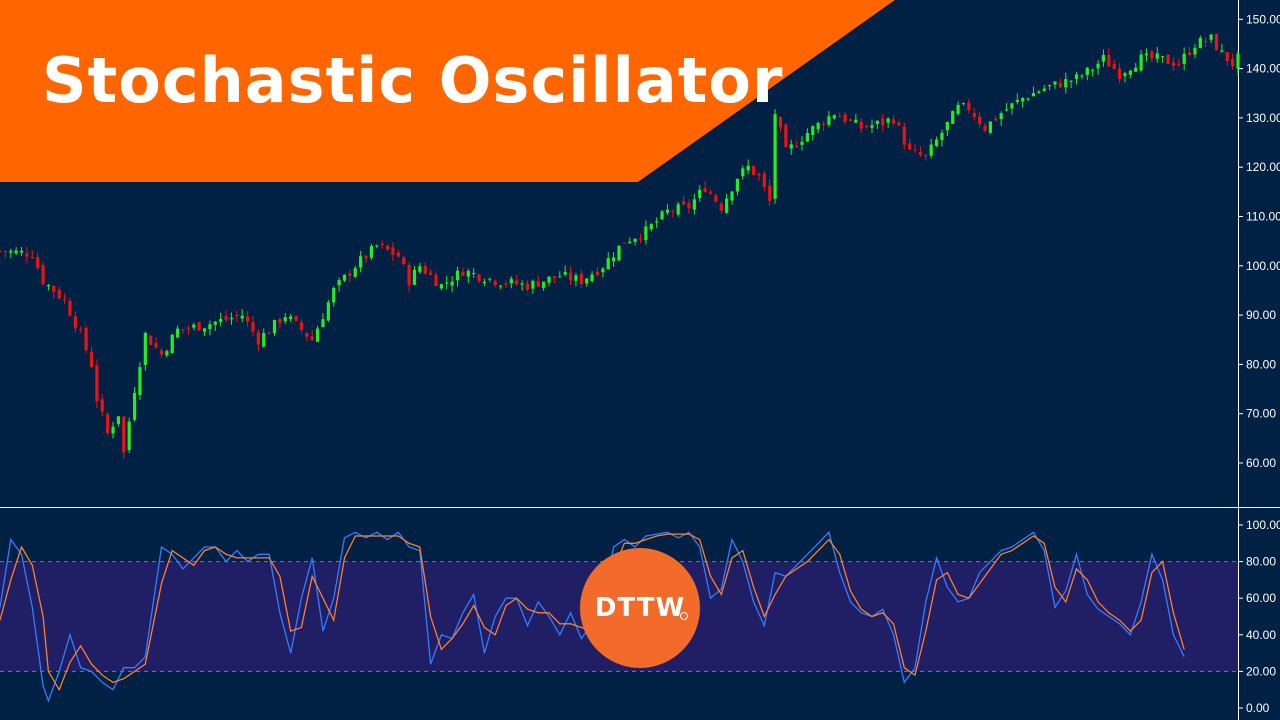  Describe the element at coordinates (413, 80) in the screenshot. I see `page-title: Stochastic Oscillator` at that location.